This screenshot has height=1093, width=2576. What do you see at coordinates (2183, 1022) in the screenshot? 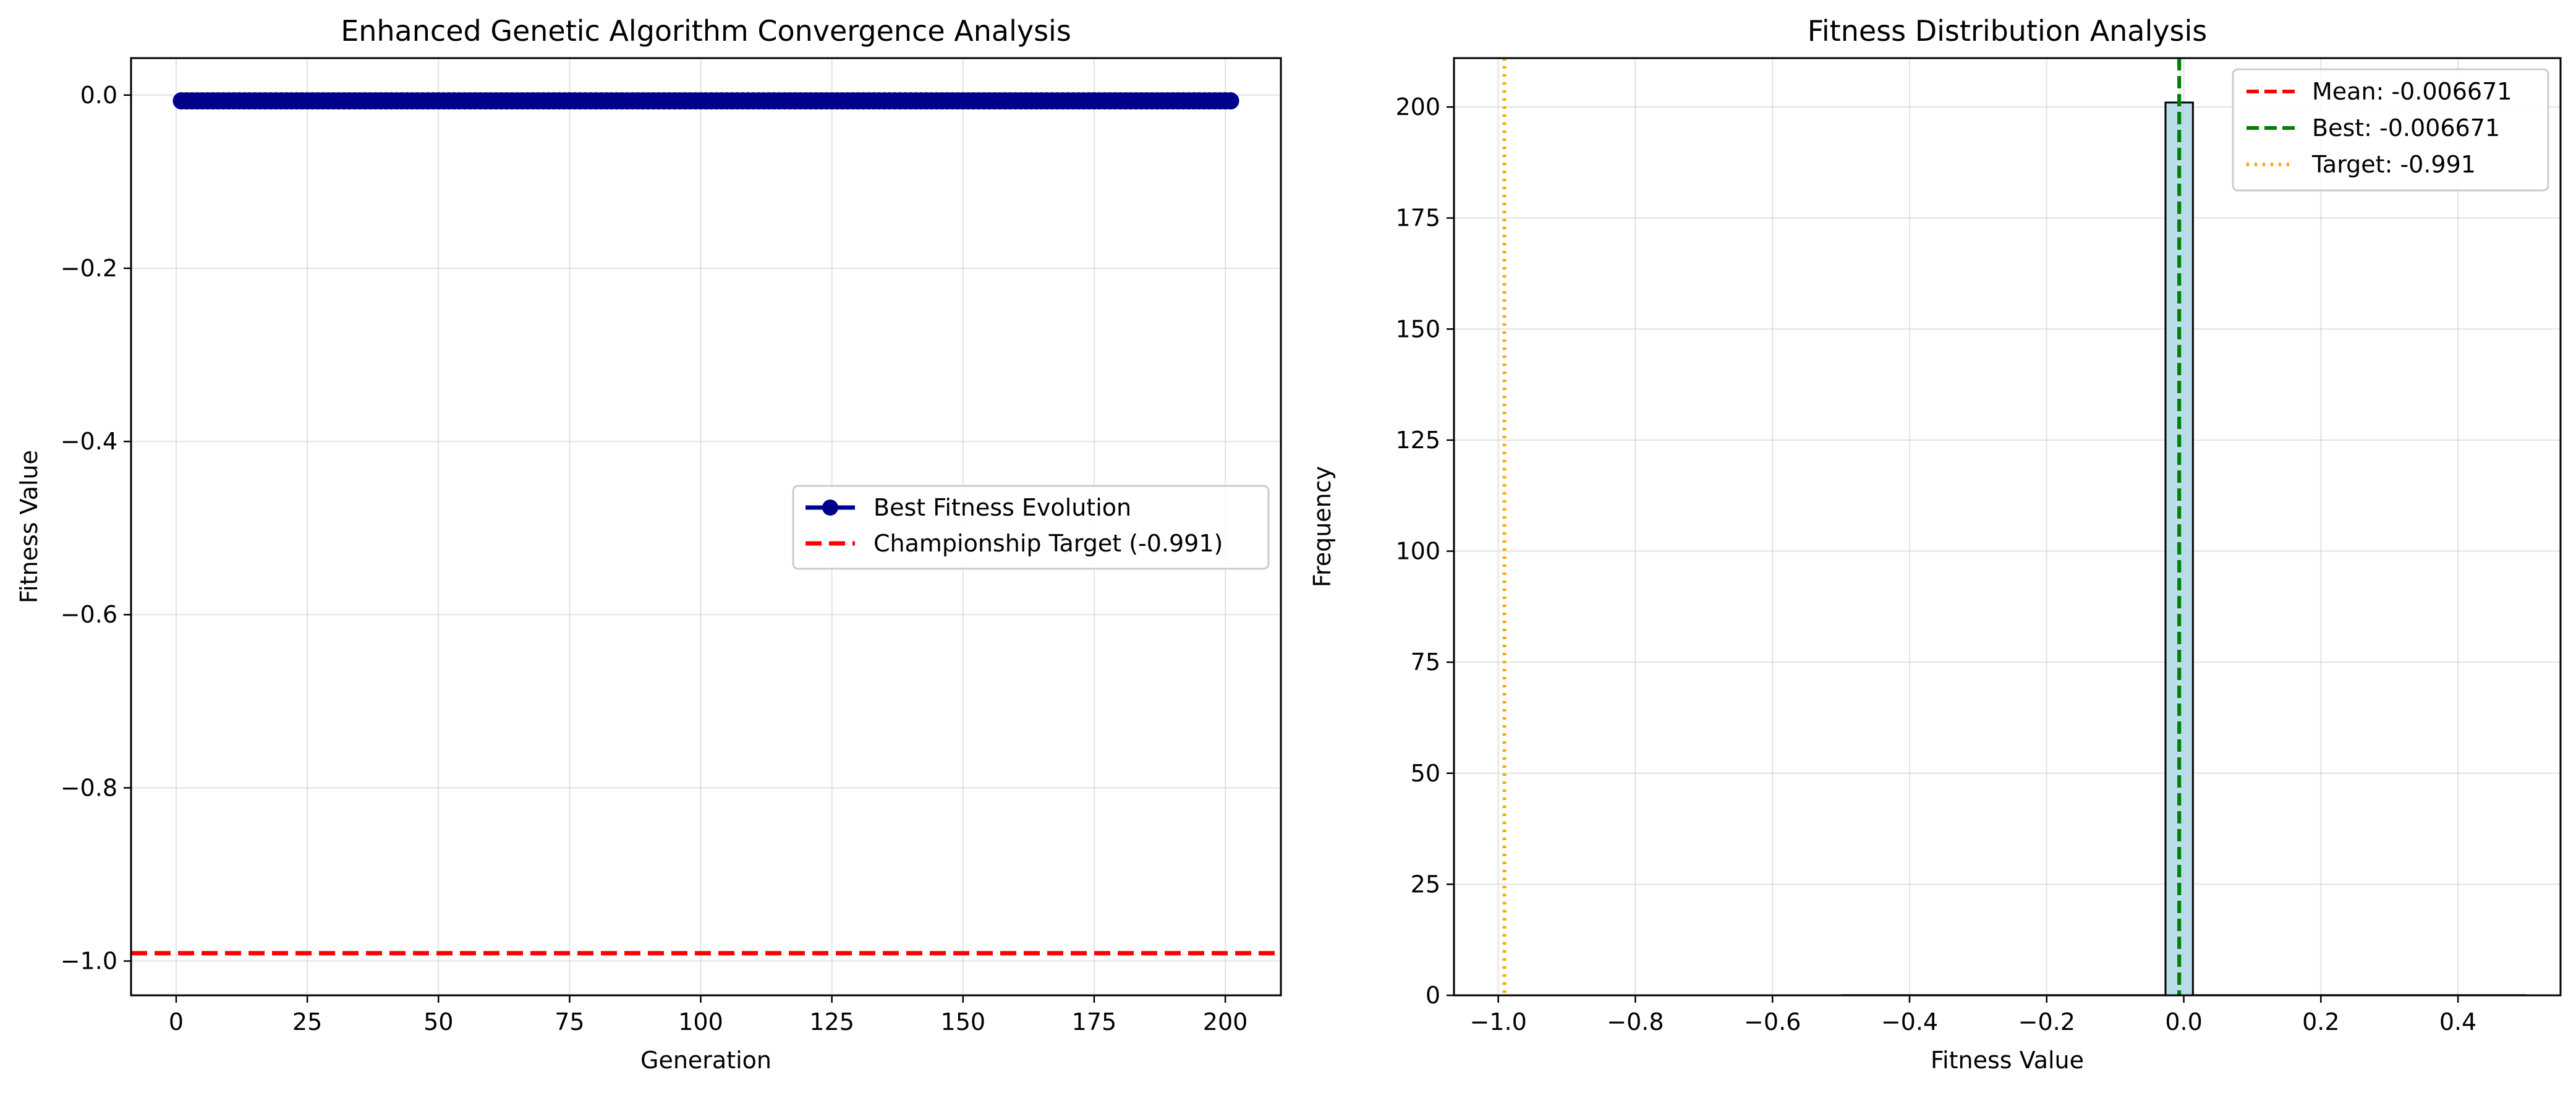
I see `x-tick-label: 0.0` at bounding box center [2183, 1022].